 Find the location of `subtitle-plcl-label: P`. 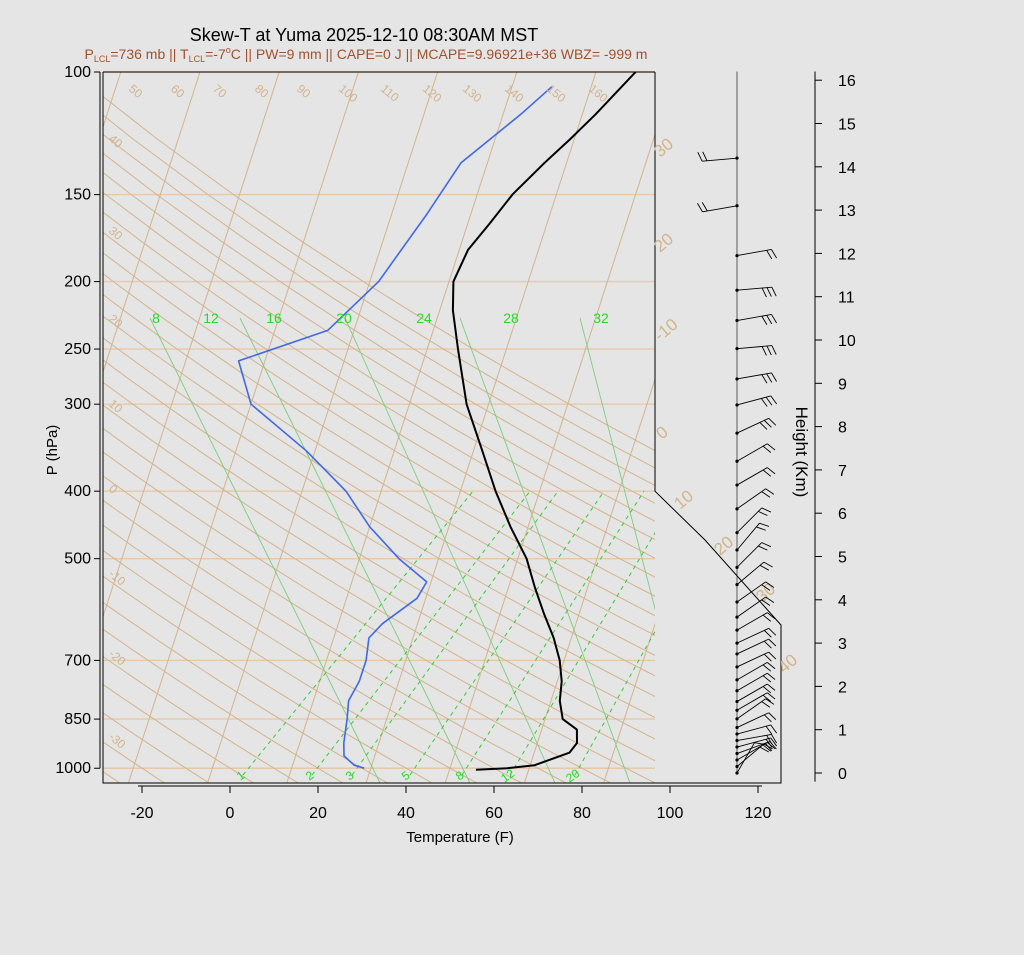

subtitle-plcl-label: P is located at coordinates (89, 54).